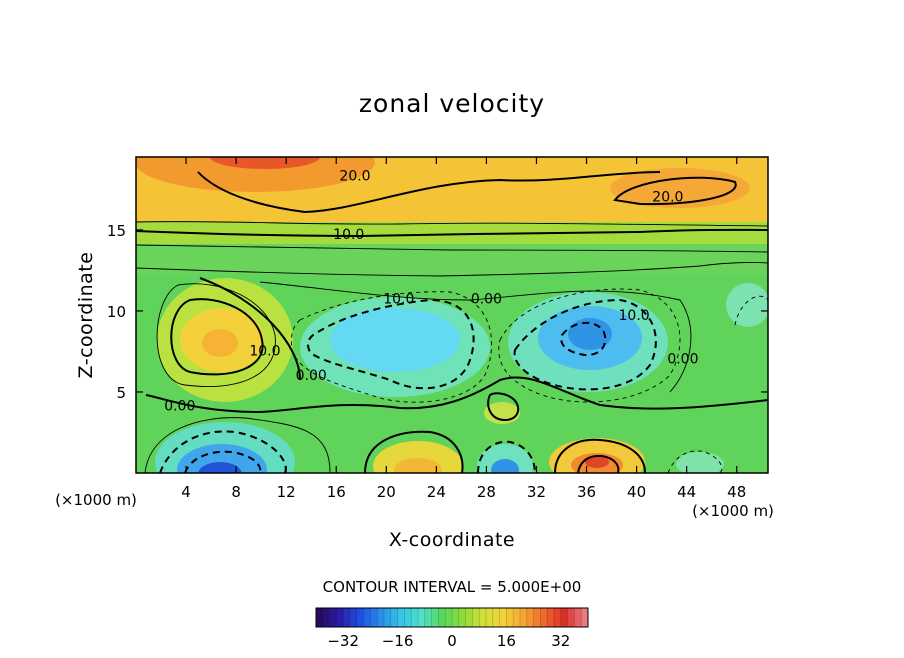 The height and width of the screenshot is (658, 904). What do you see at coordinates (733, 511) in the screenshot?
I see `x-axis-unit-right: (×1000 m)` at bounding box center [733, 511].